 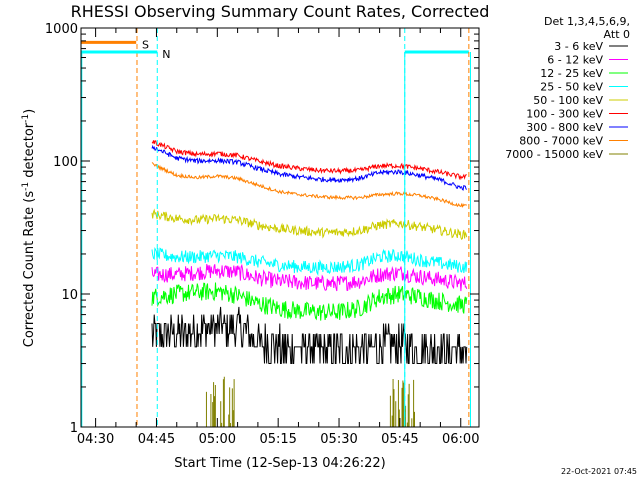 What do you see at coordinates (399, 439) in the screenshot?
I see `x-tick-label: 05:45` at bounding box center [399, 439].